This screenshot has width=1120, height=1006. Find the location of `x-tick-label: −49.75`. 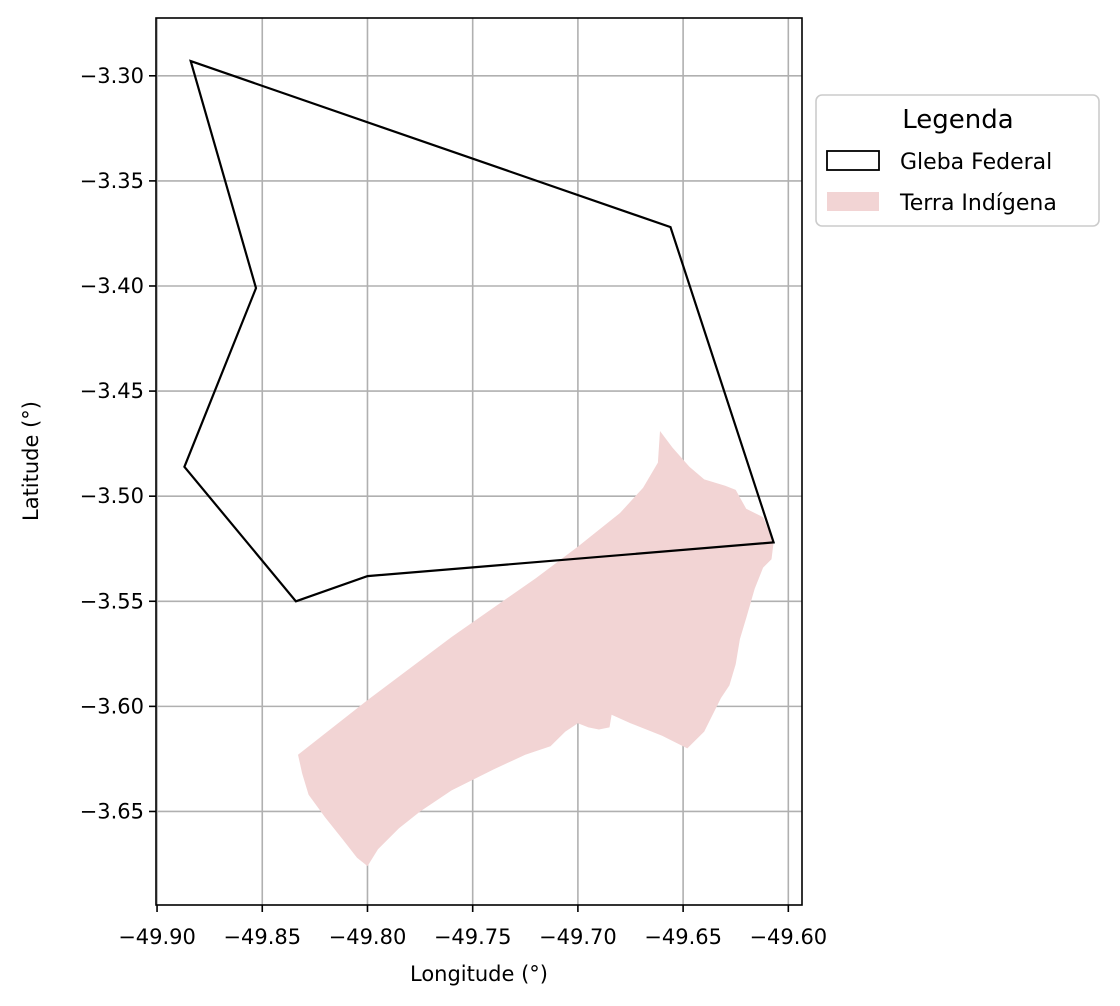

x-tick-label: −49.75 is located at coordinates (473, 937).